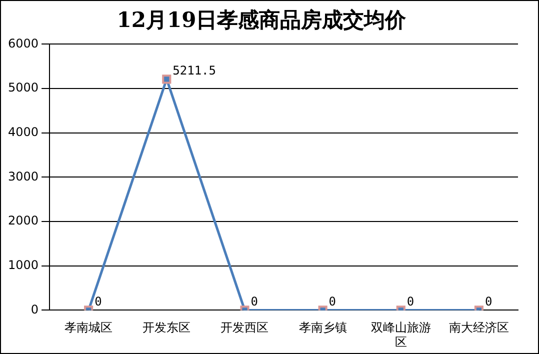 The image size is (539, 354). Describe the element at coordinates (23, 43) in the screenshot. I see `y-tick-label: 6000` at that location.